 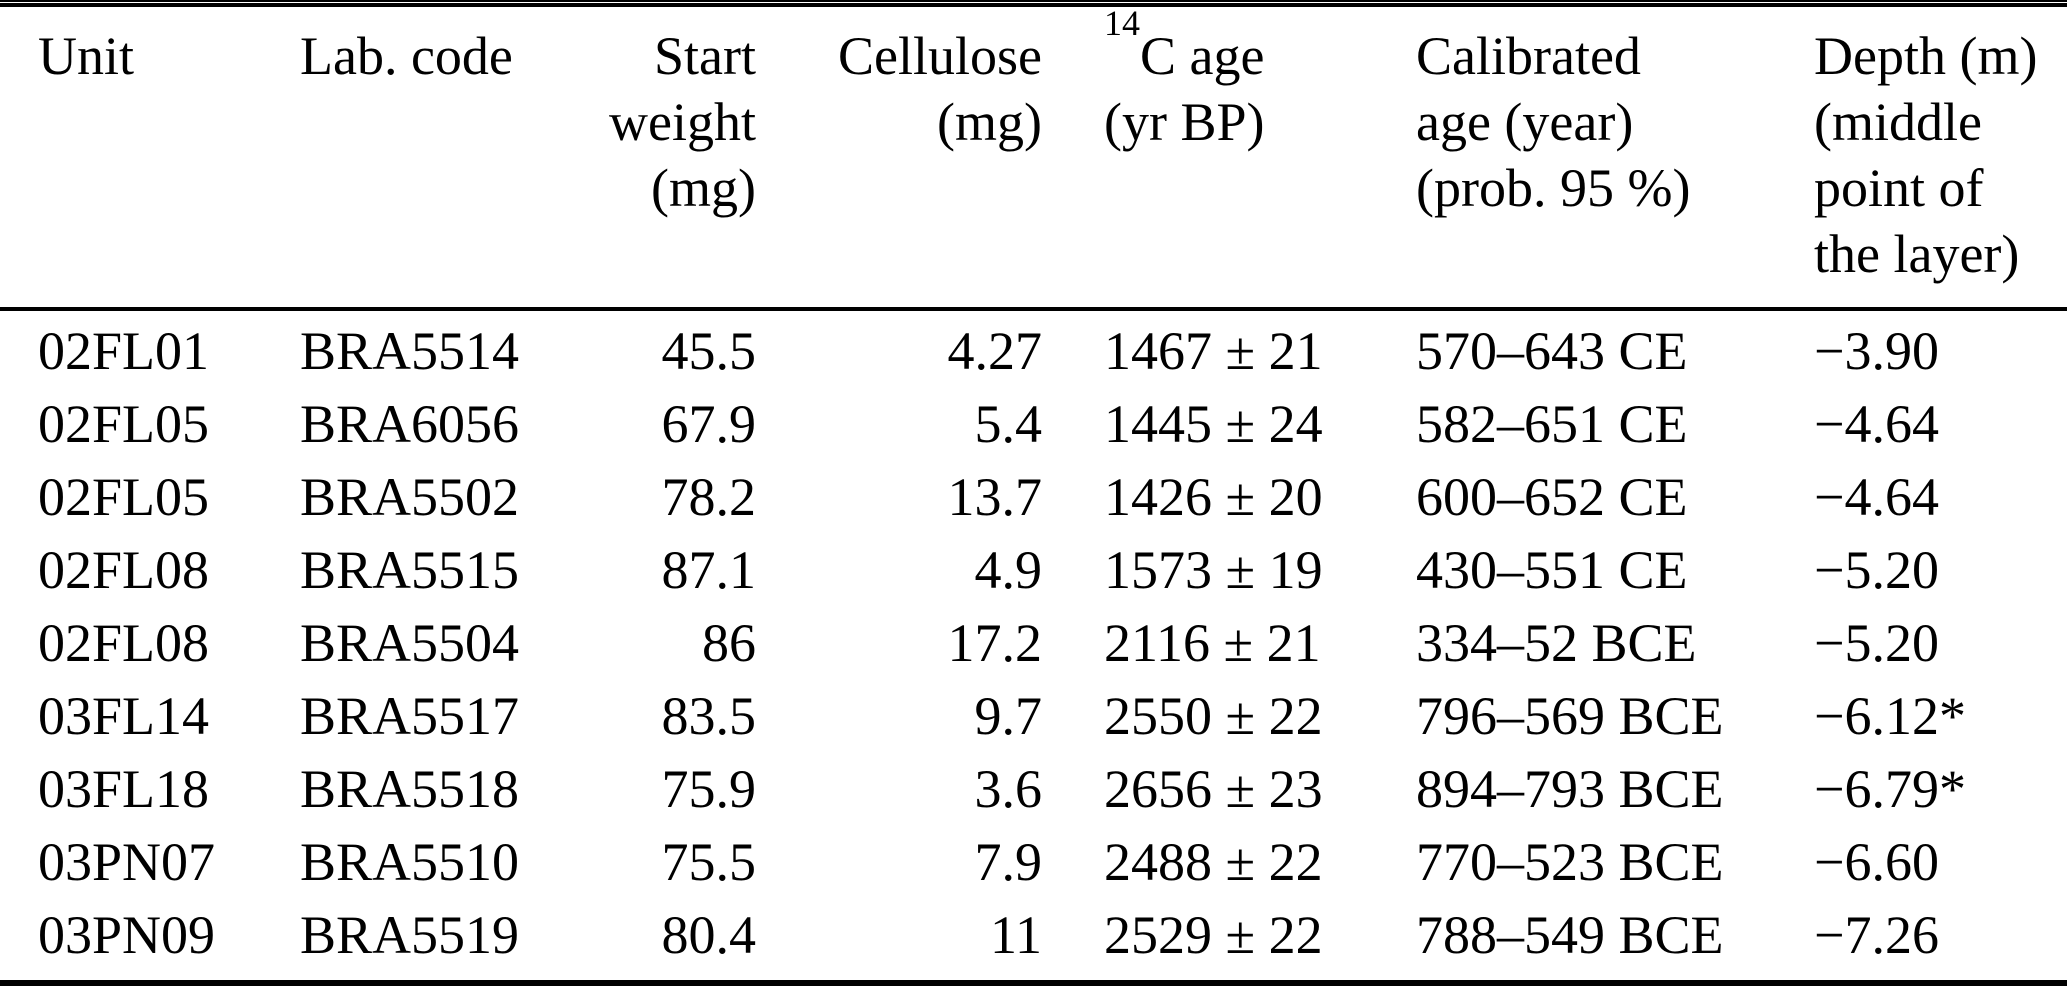 What do you see at coordinates (1570, 935) in the screenshot?
I see `cell-calibrated-age: 788–549 BCE` at bounding box center [1570, 935].